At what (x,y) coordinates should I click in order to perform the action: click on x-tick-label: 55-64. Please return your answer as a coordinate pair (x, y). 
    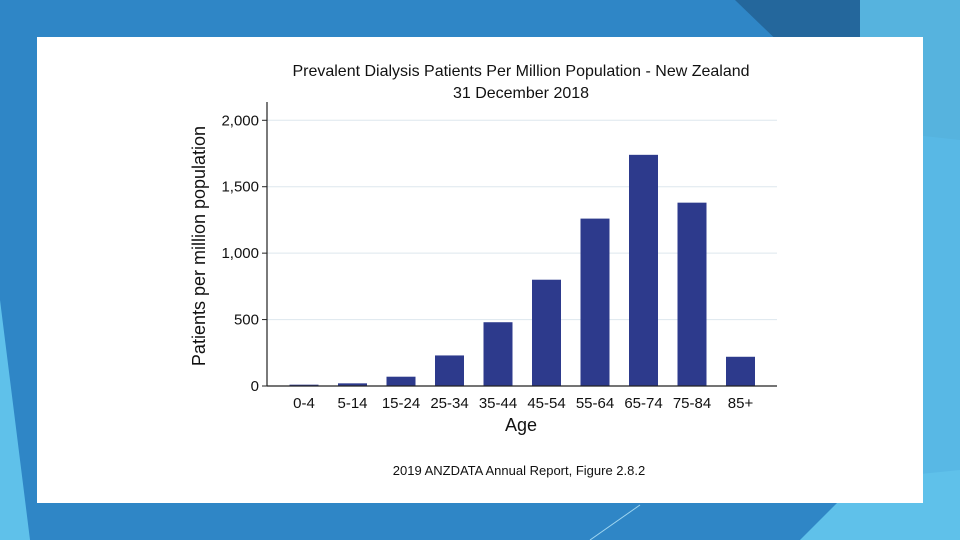
    Looking at the image, I should click on (595, 403).